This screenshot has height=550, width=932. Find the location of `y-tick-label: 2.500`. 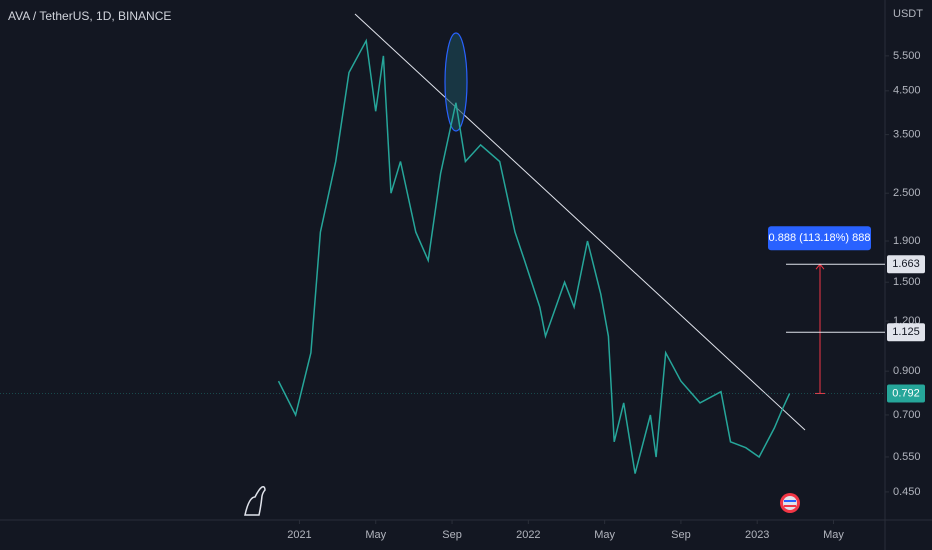

y-tick-label: 2.500 is located at coordinates (907, 193).